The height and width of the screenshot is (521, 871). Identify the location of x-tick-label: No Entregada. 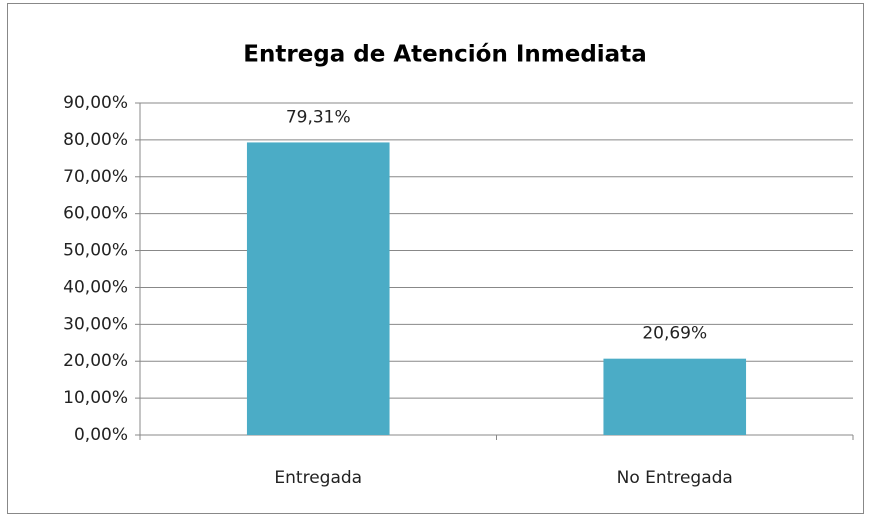
(675, 478).